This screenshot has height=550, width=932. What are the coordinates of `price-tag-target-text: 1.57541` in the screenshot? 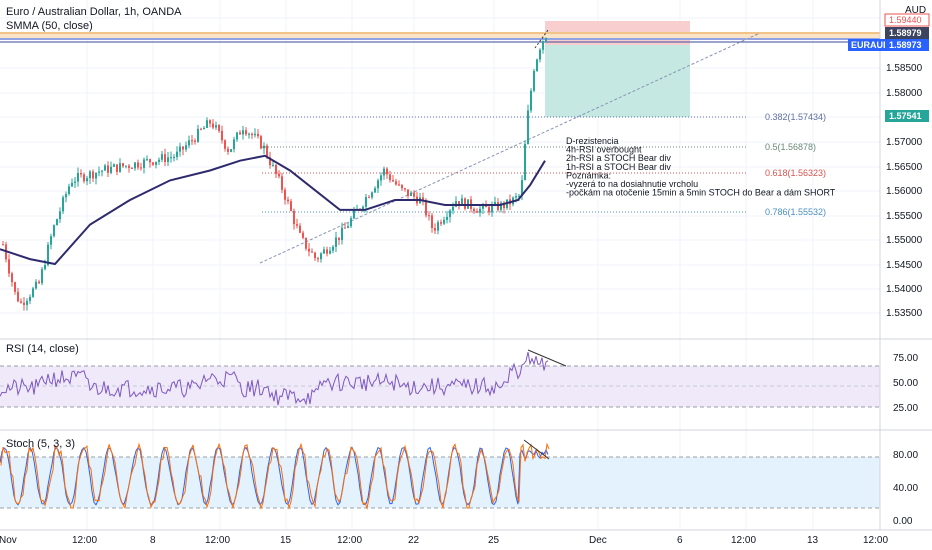 It's located at (905, 116).